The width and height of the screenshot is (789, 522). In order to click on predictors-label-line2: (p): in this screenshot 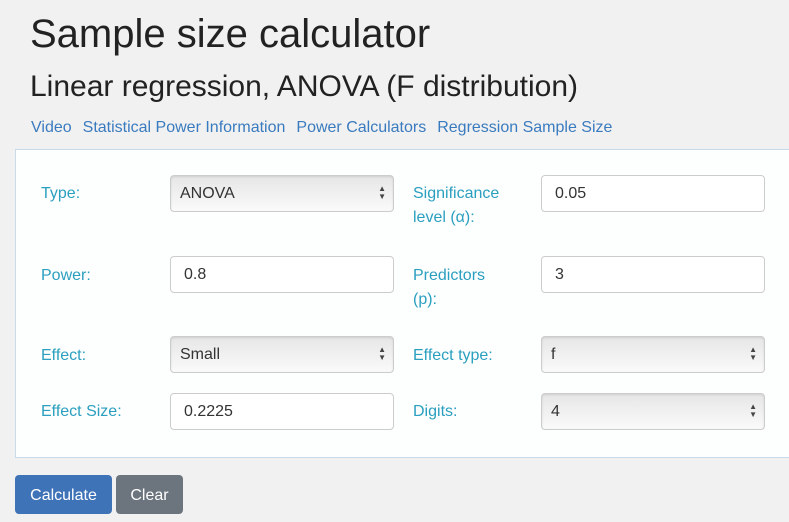, I will do `click(425, 299)`.